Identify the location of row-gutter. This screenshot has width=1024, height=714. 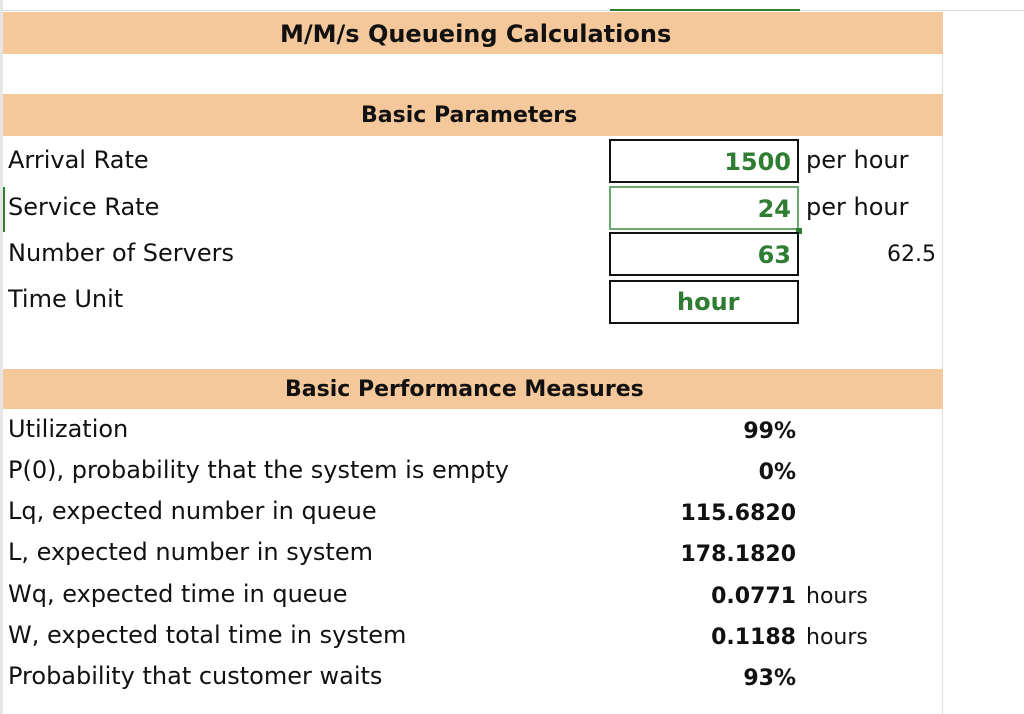
(1, 357).